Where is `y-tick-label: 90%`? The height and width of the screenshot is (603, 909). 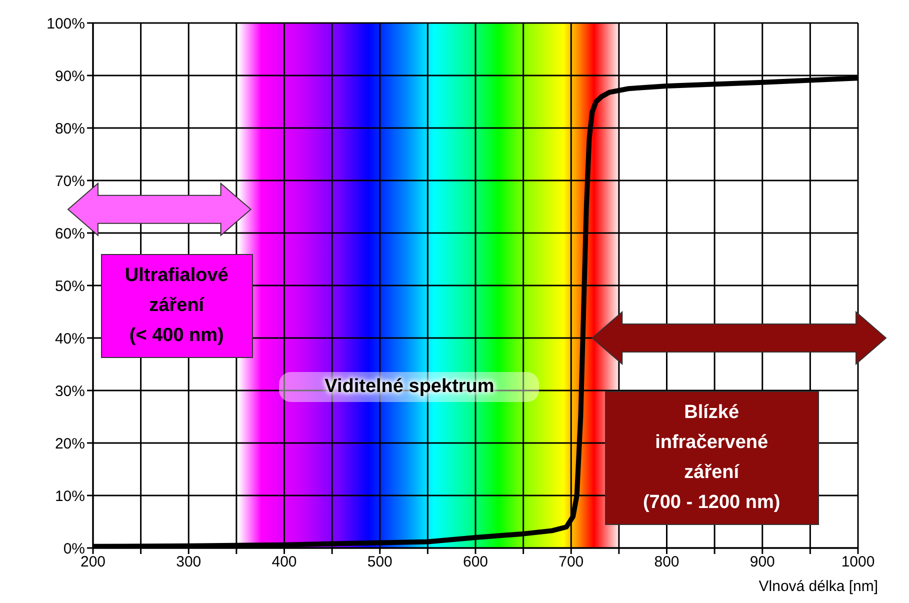
y-tick-label: 90% is located at coordinates (69, 76).